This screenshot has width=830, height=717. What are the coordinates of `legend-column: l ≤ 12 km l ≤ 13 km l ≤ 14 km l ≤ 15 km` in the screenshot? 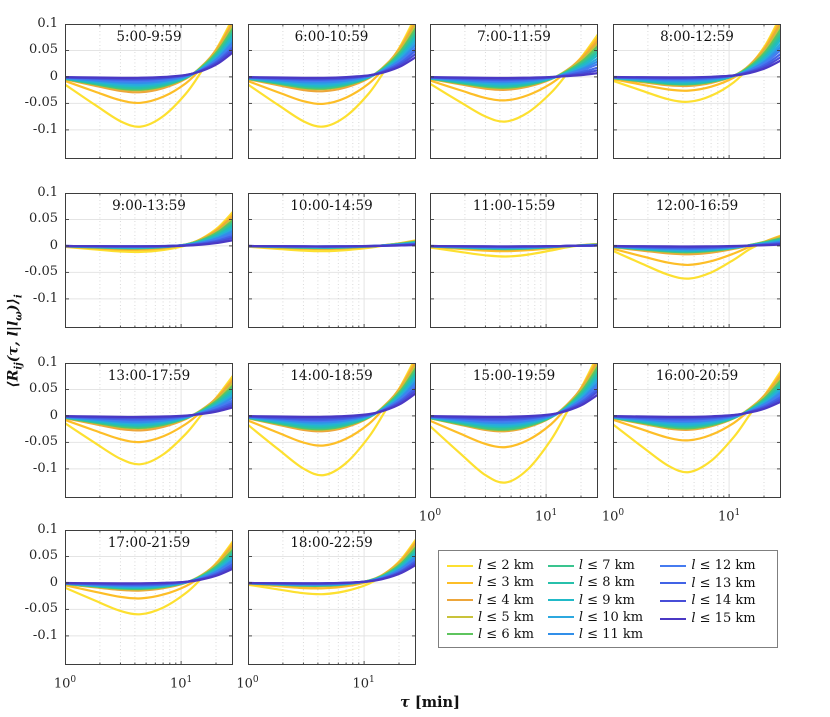 It's located at (714, 600).